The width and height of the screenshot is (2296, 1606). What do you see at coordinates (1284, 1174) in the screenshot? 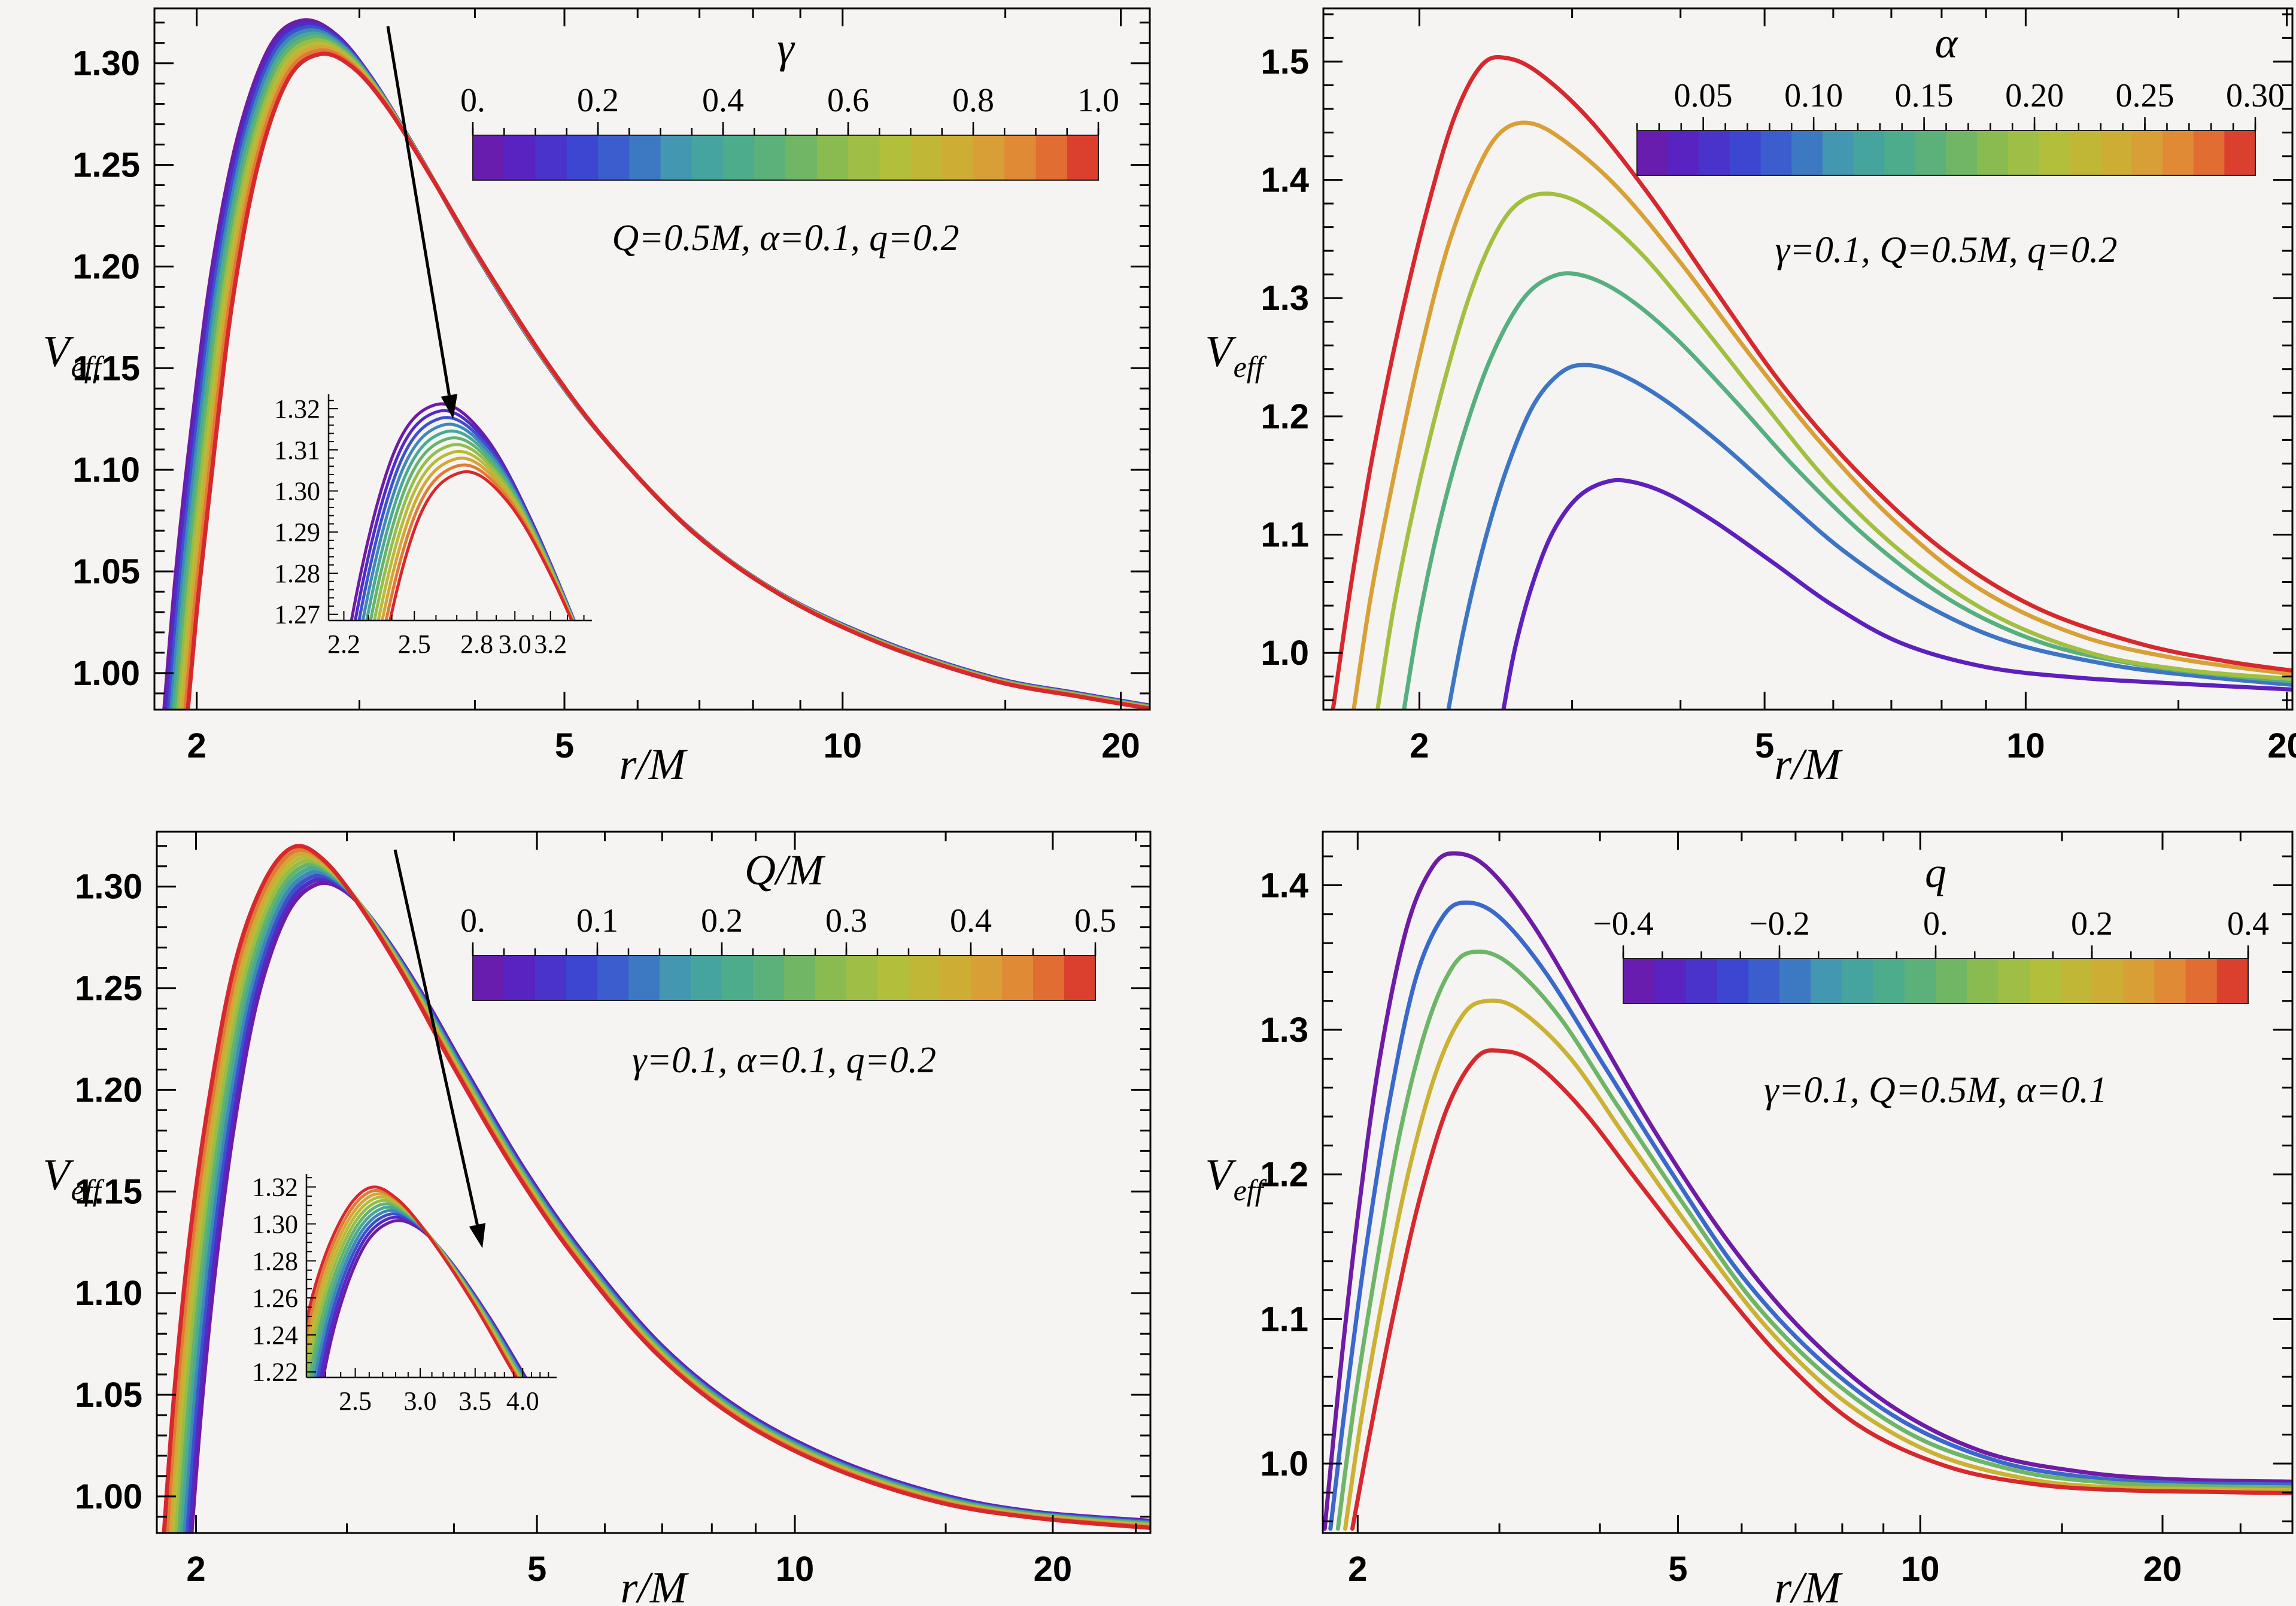
I see `y-tick-label: 1.2` at bounding box center [1284, 1174].